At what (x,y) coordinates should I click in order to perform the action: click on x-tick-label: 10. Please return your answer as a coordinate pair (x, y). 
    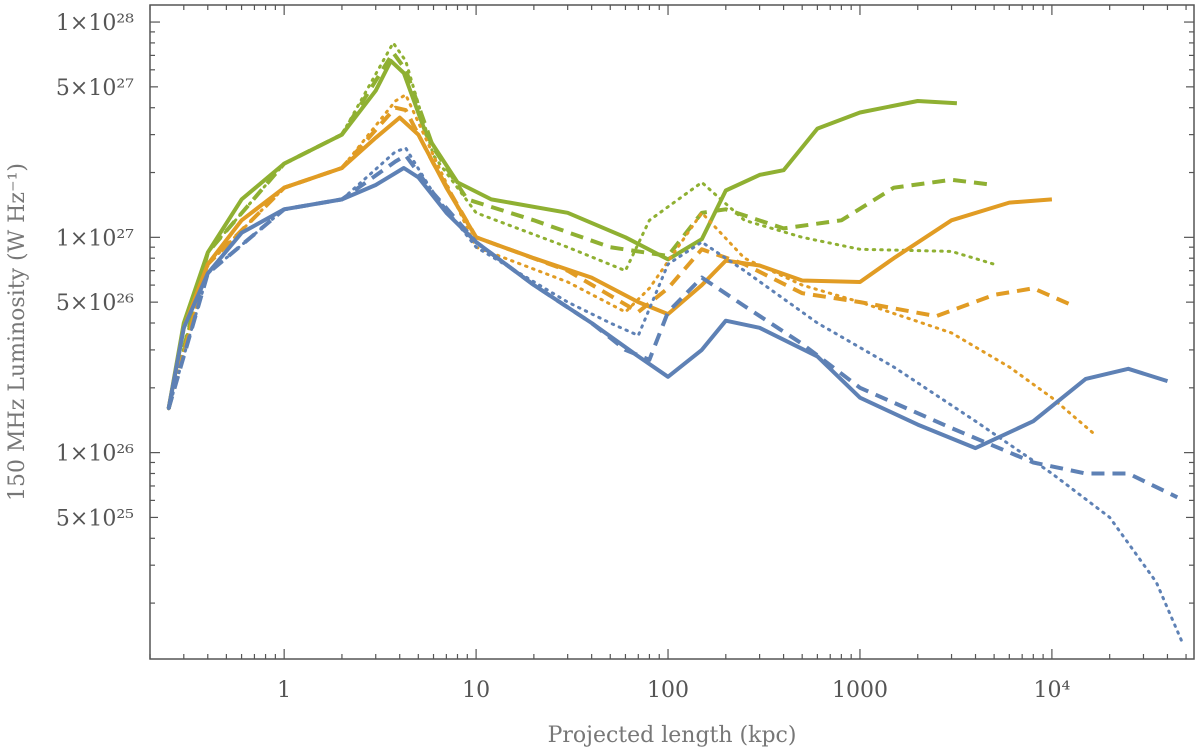
    Looking at the image, I should click on (476, 690).